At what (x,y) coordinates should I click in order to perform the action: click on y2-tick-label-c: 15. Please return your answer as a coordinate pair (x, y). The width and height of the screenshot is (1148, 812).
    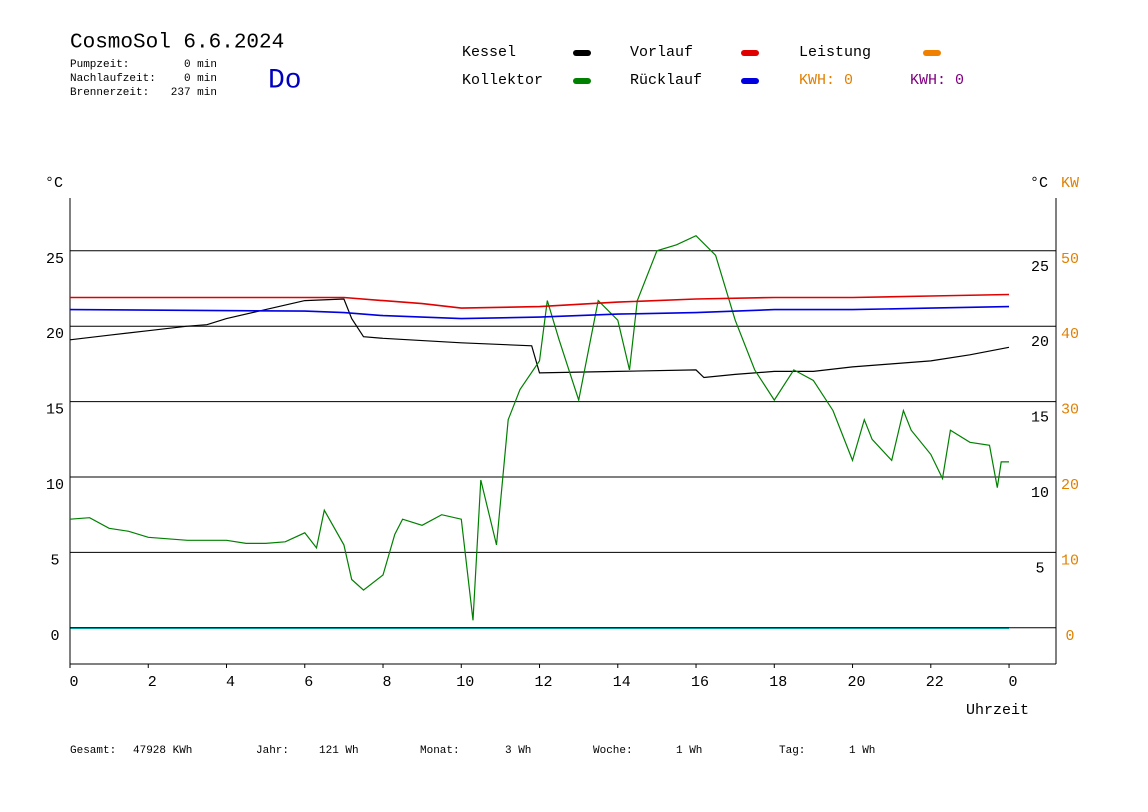
    Looking at the image, I should click on (1040, 418).